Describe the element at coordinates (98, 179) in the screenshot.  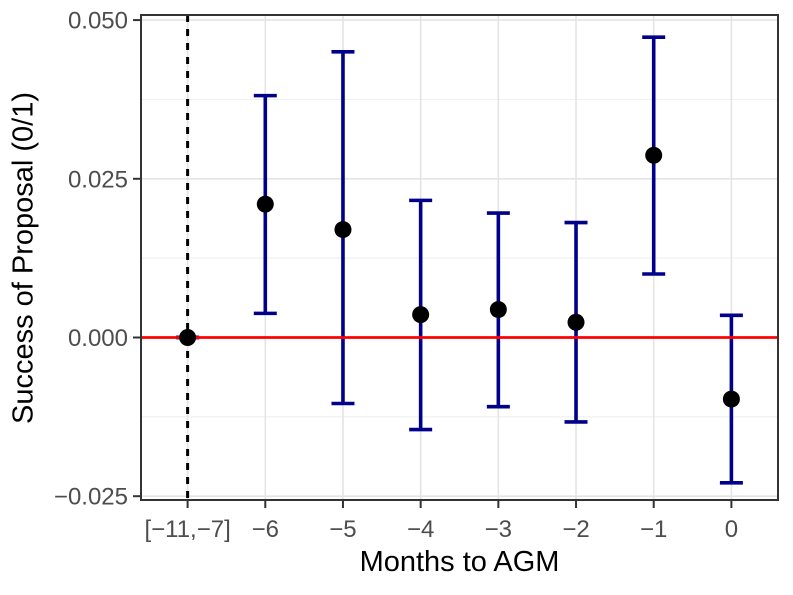
I see `y-tick-label: 0.025` at that location.